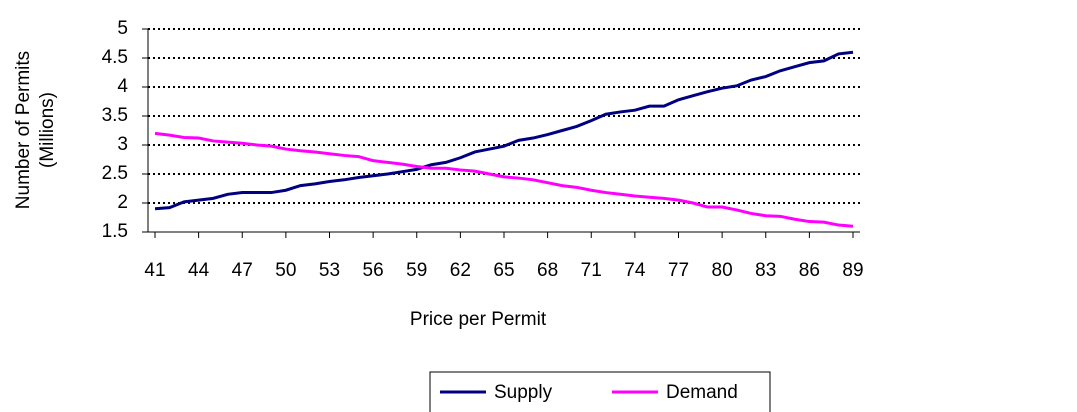 Image resolution: width=1077 pixels, height=412 pixels. I want to click on legend-label: Supply, so click(523, 392).